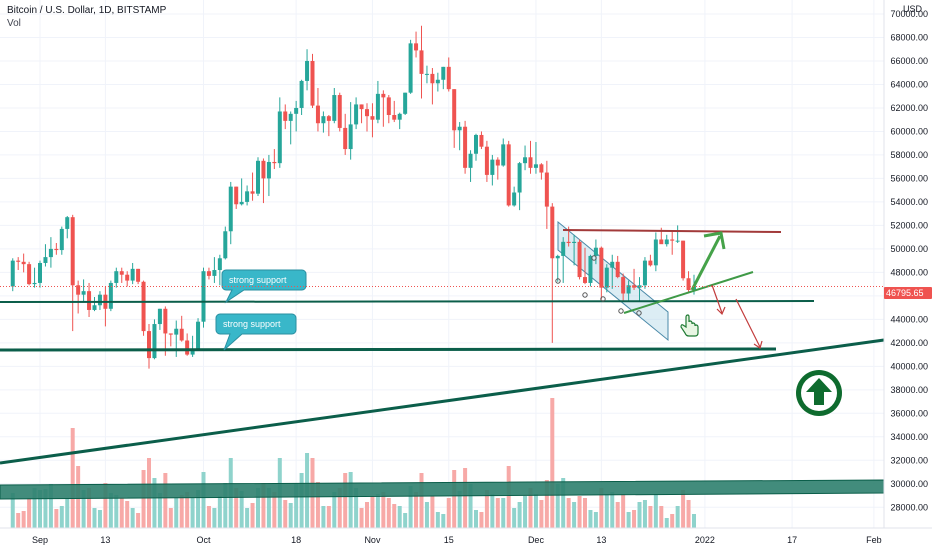 This screenshot has height=550, width=932. I want to click on rising-support-line, so click(688, 292).